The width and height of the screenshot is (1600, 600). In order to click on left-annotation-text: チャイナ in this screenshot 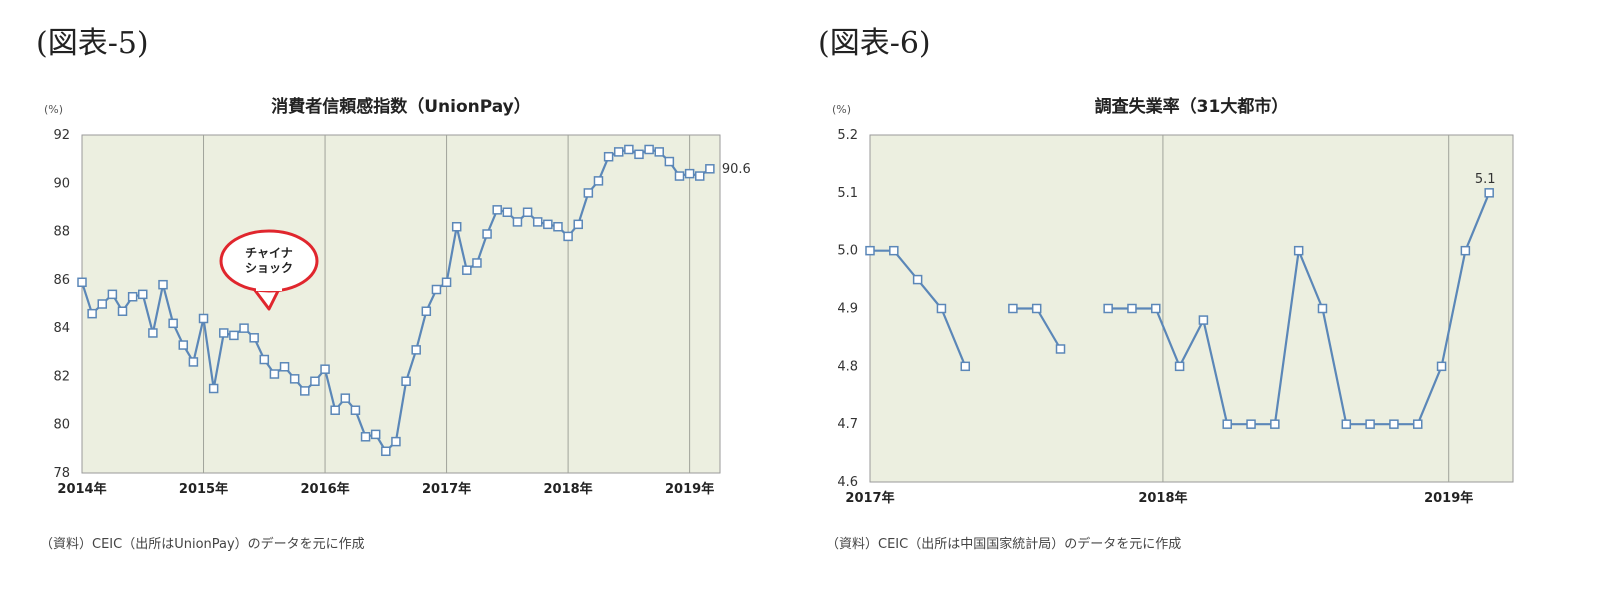, I will do `click(269, 253)`.